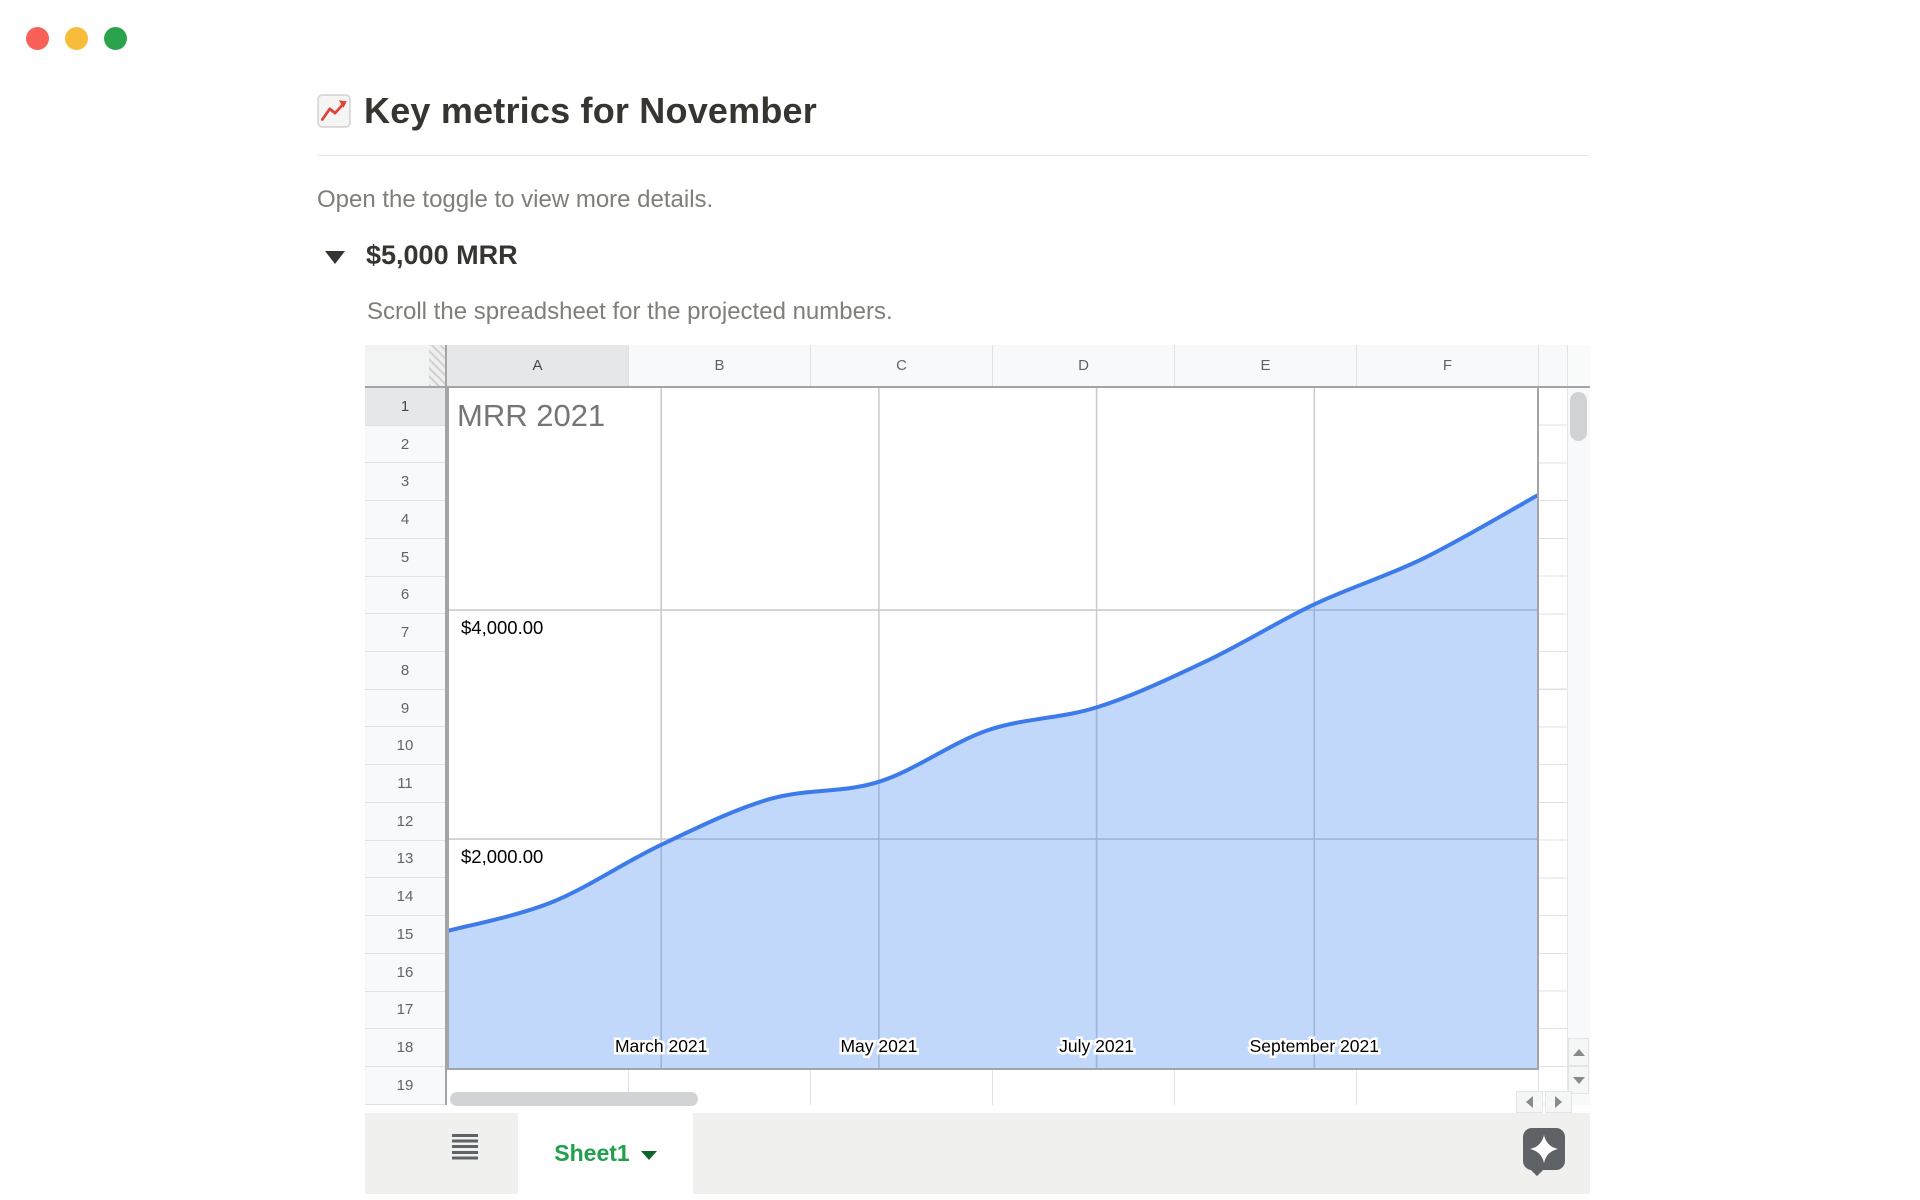 The image size is (1920, 1200). What do you see at coordinates (37, 38) in the screenshot?
I see `window-close-button` at bounding box center [37, 38].